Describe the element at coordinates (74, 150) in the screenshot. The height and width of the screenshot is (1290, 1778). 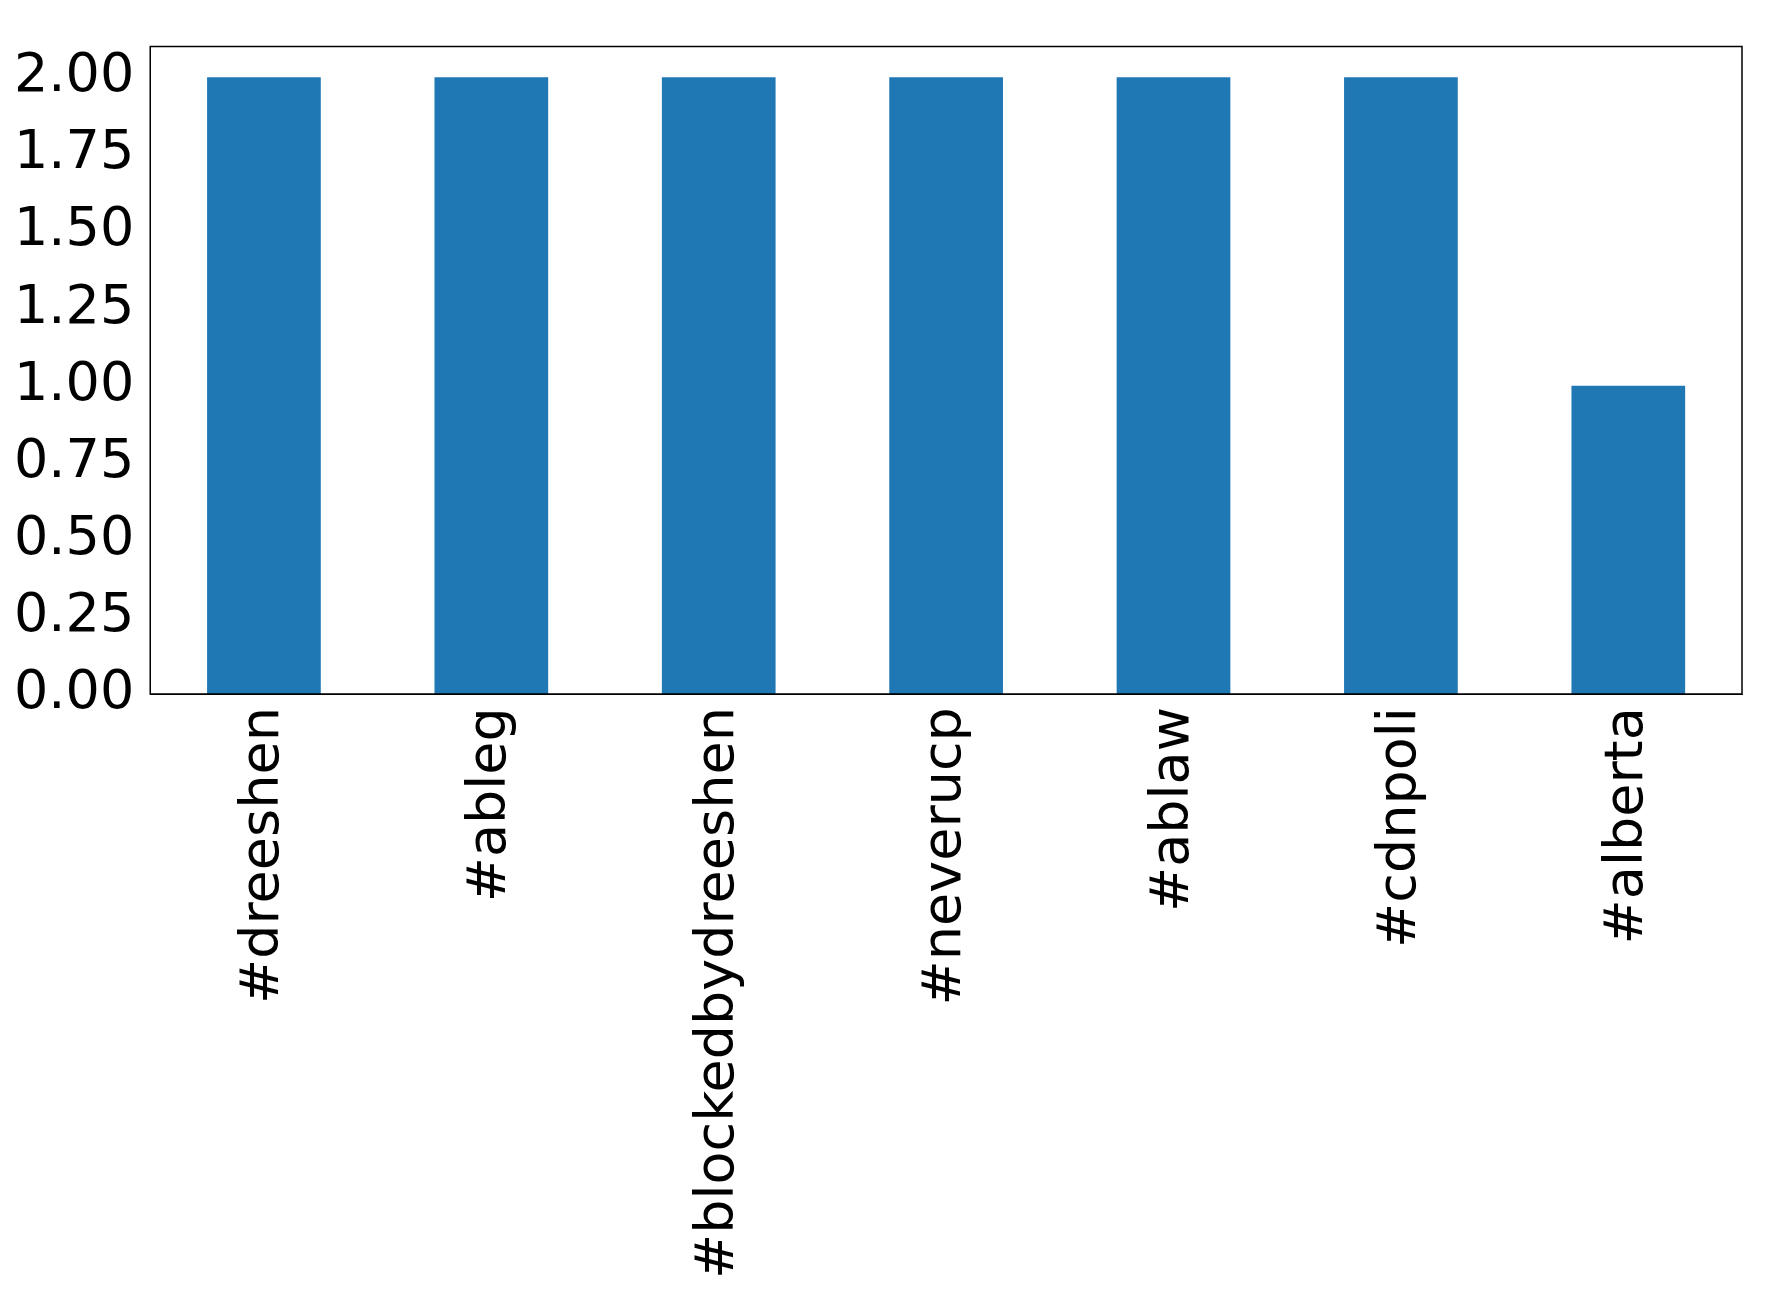
I see `y-tick-label: 1.75` at that location.